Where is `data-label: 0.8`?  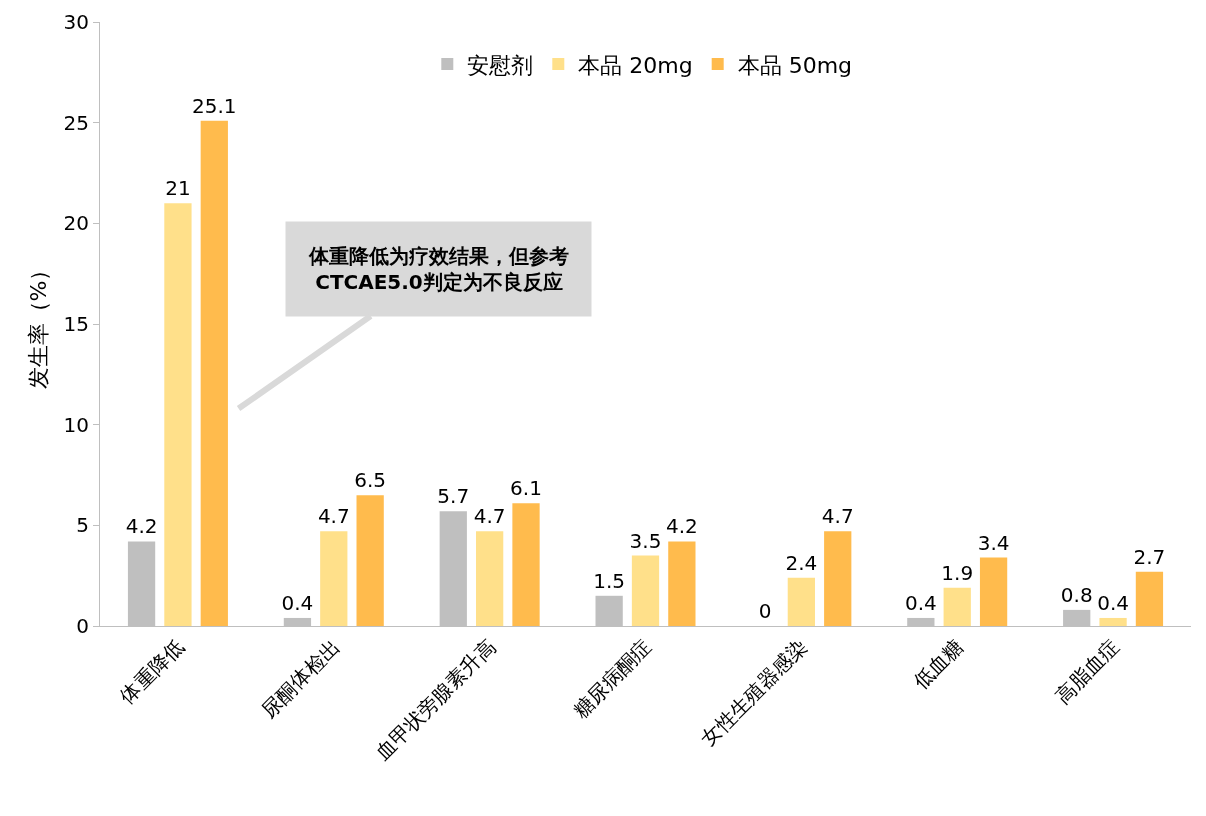
data-label: 0.8 is located at coordinates (1076, 594).